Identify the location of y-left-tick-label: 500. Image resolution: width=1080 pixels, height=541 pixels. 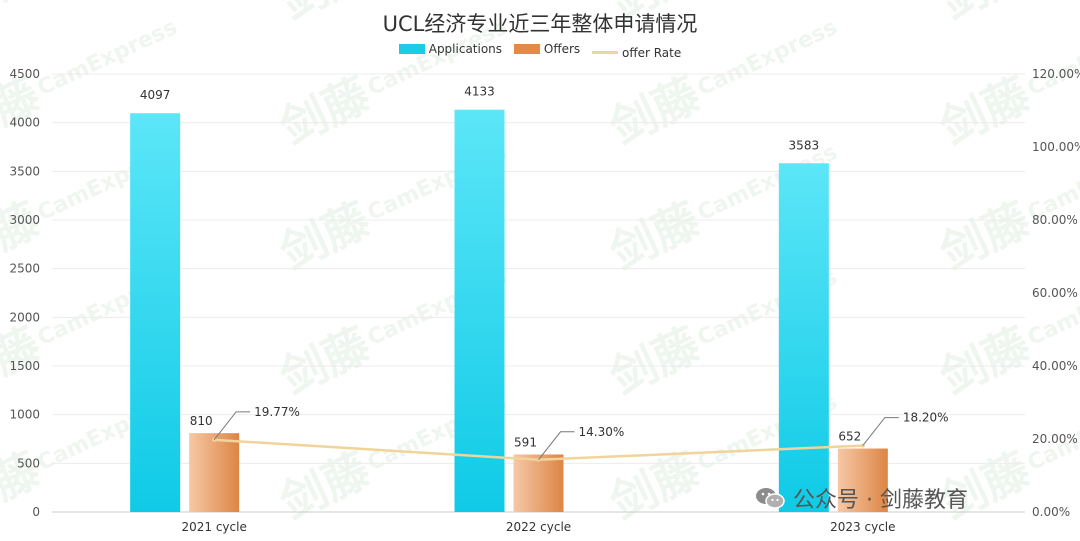
(28, 463).